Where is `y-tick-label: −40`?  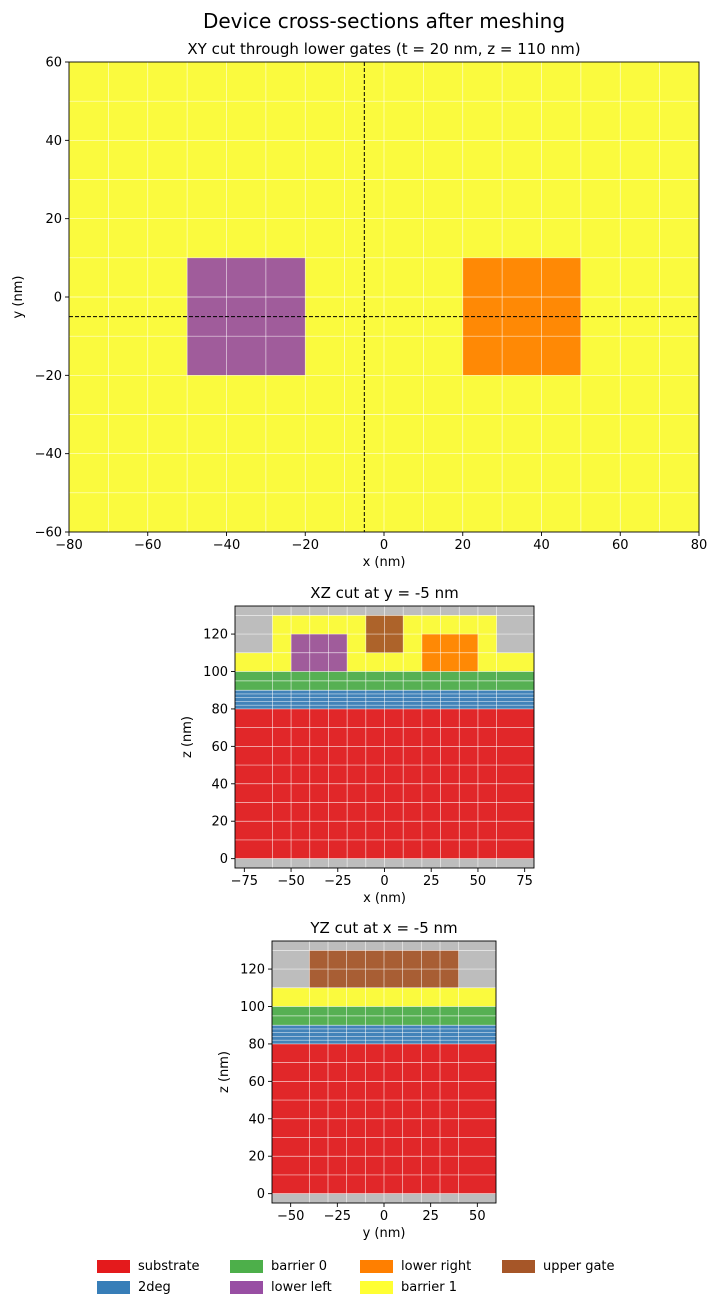
y-tick-label: −40 is located at coordinates (48, 454).